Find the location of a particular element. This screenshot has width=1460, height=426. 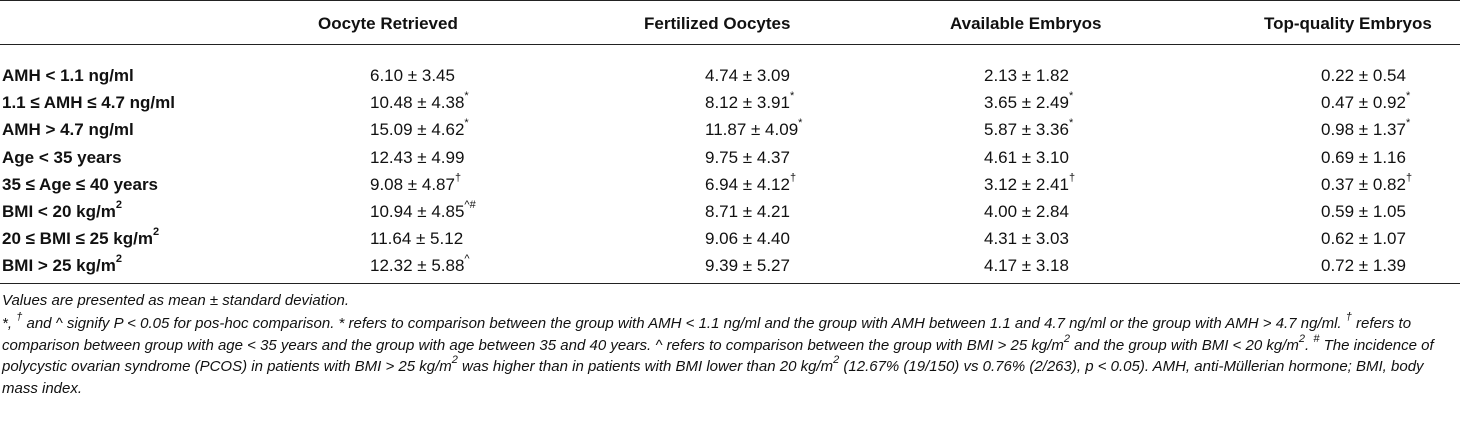

cell-value: 2.13 ± 1.82 is located at coordinates (1026, 75).